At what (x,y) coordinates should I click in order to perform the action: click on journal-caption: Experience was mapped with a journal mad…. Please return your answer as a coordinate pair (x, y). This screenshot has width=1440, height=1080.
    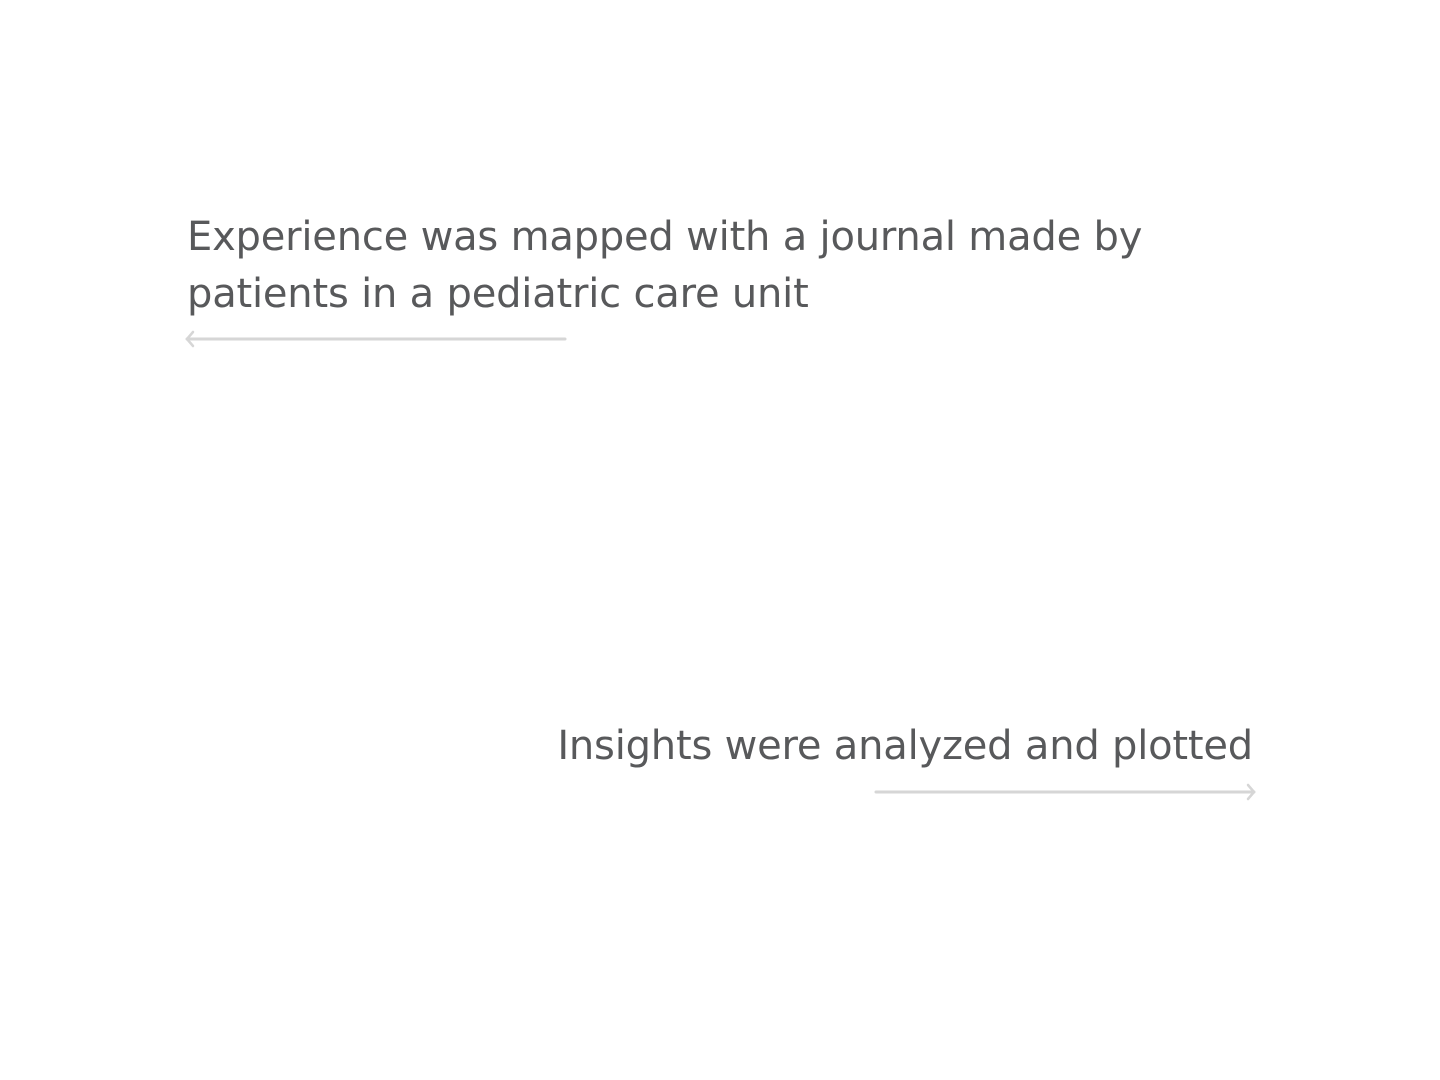
    Looking at the image, I should click on (665, 265).